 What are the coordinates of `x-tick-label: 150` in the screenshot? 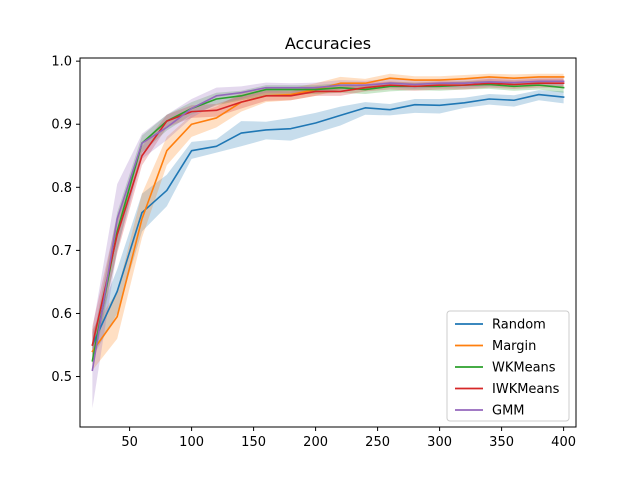 It's located at (253, 442).